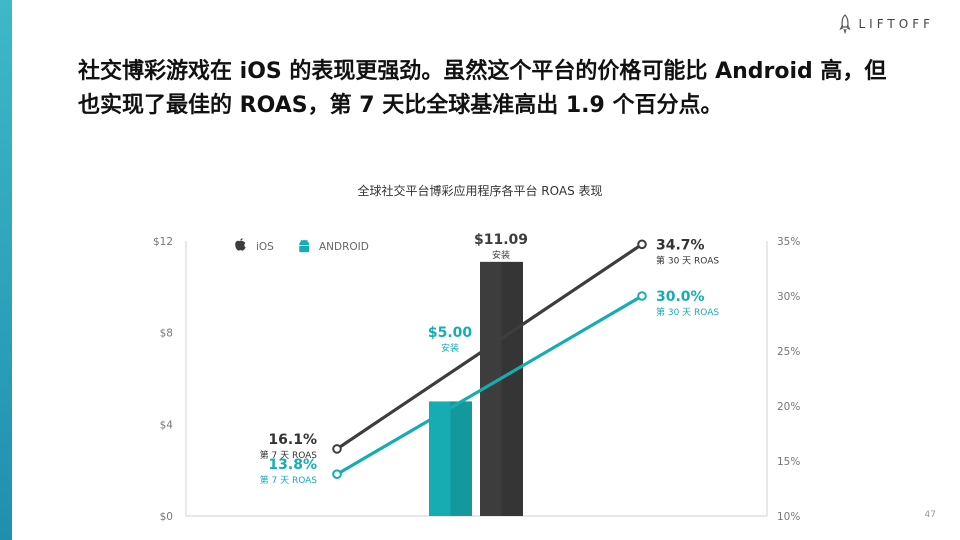 Image resolution: width=960 pixels, height=540 pixels. Describe the element at coordinates (6, 270) in the screenshot. I see `brand-side-bar` at that location.